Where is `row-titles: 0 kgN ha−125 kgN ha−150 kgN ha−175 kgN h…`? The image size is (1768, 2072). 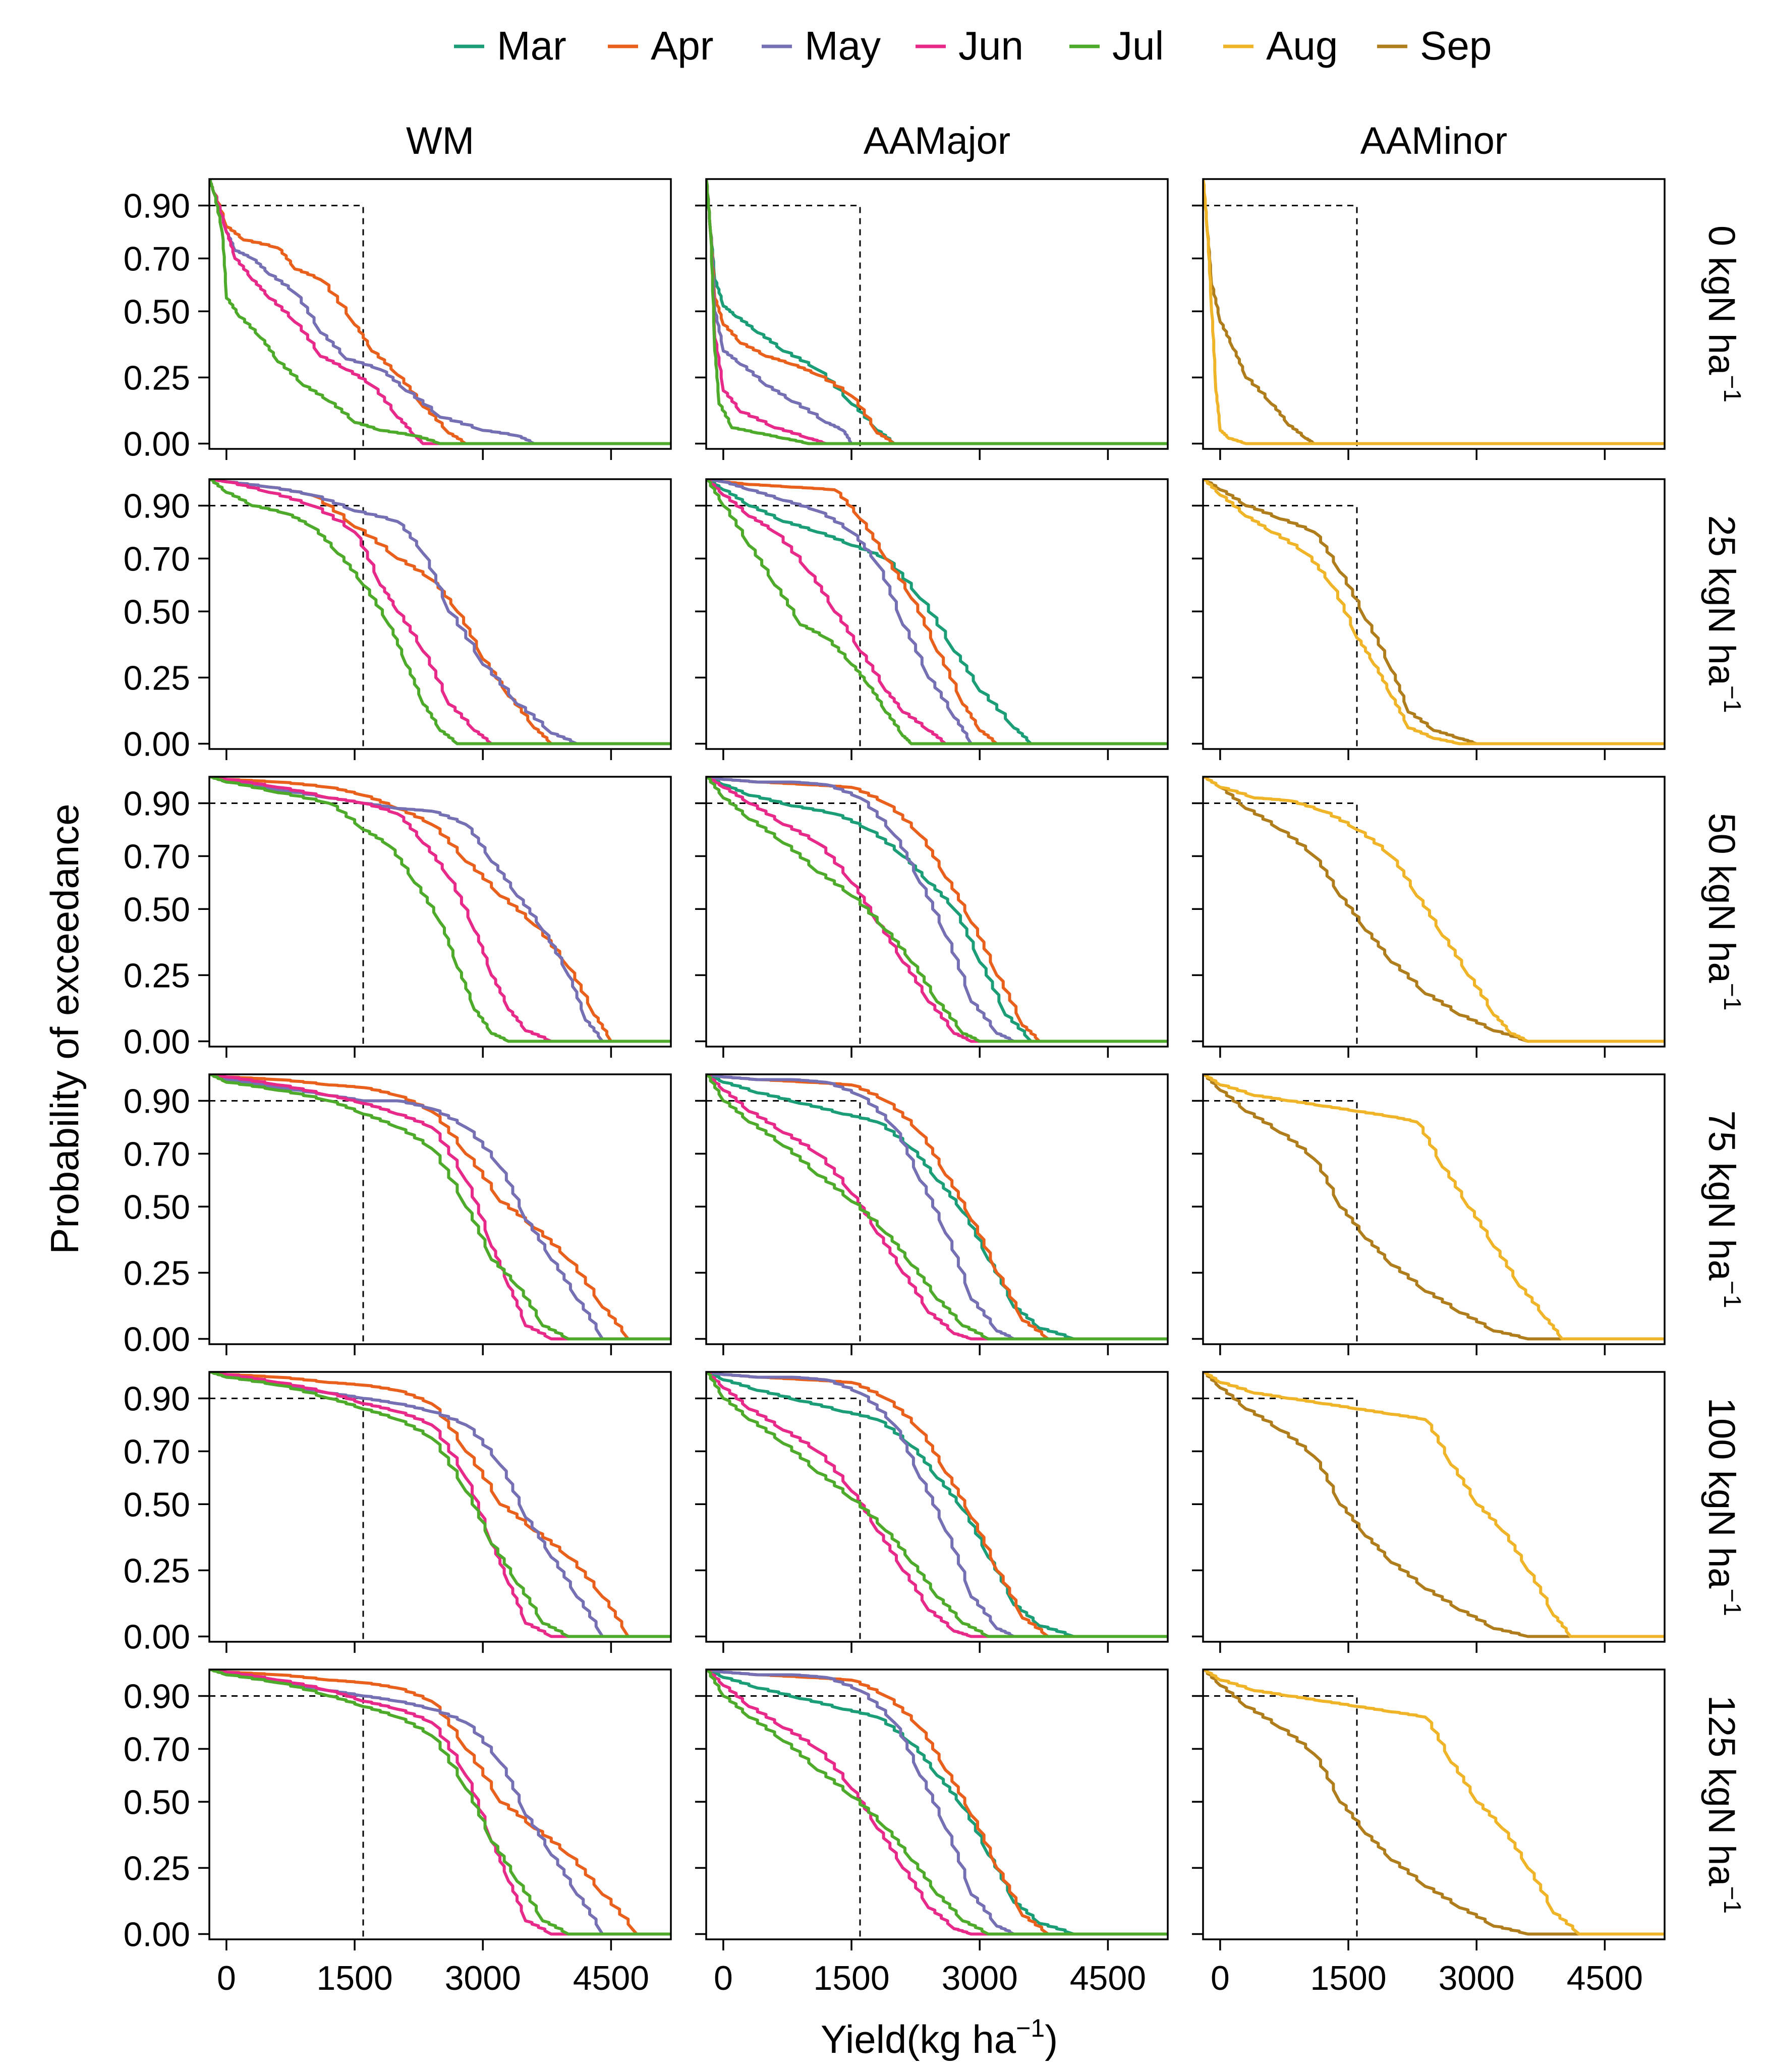
row-titles: 0 kgN ha−125 kgN ha−150 kgN ha−175 kgN h… is located at coordinates (1723, 1069).